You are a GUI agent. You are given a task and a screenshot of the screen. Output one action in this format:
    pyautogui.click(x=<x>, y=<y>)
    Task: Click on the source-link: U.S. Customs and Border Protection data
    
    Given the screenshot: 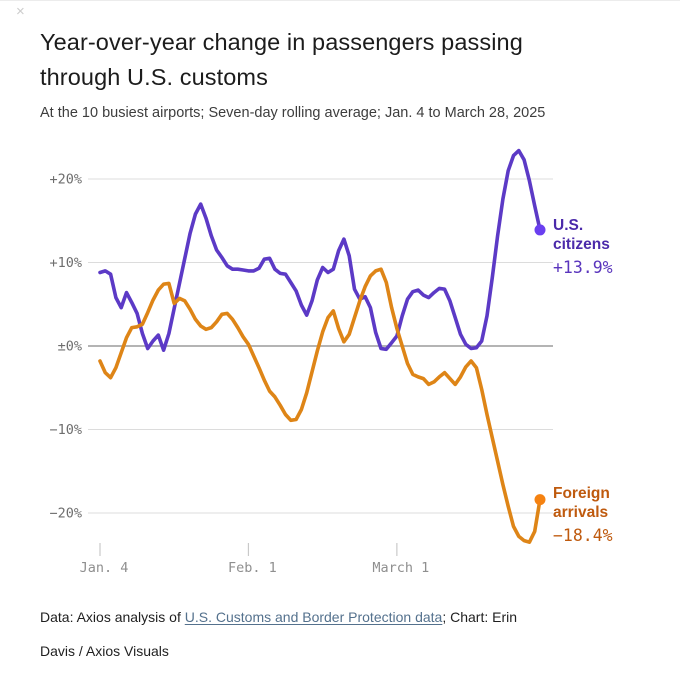 What is the action you would take?
    pyautogui.click(x=313, y=617)
    